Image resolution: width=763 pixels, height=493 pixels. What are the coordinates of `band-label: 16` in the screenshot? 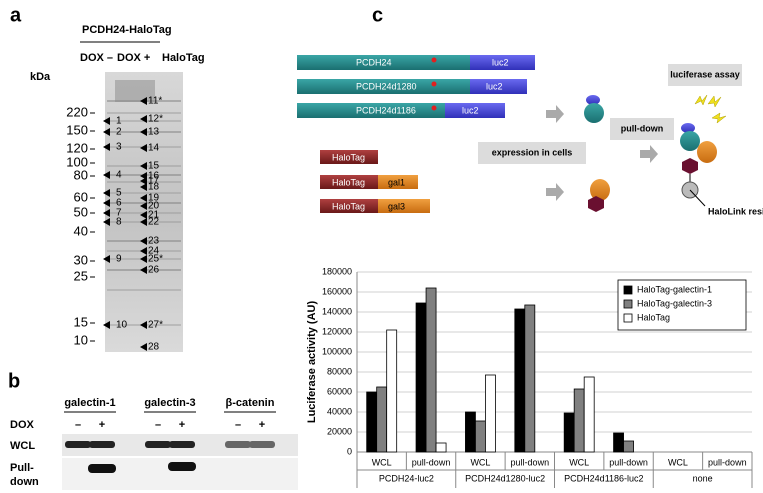 It's located at (154, 176).